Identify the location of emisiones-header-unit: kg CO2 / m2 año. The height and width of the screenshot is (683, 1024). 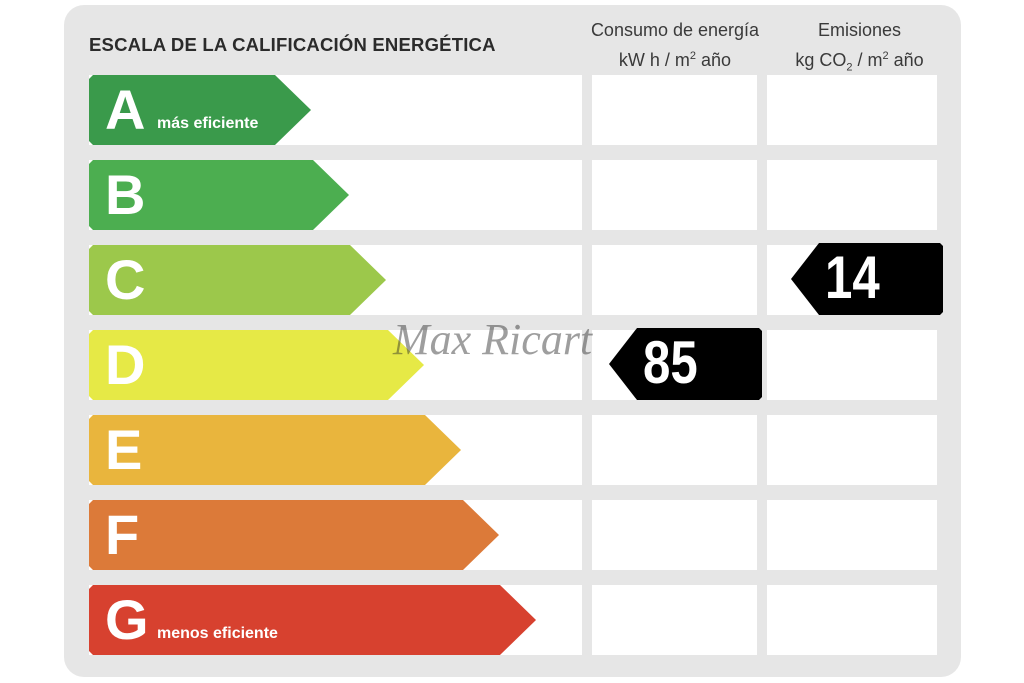
(859, 62).